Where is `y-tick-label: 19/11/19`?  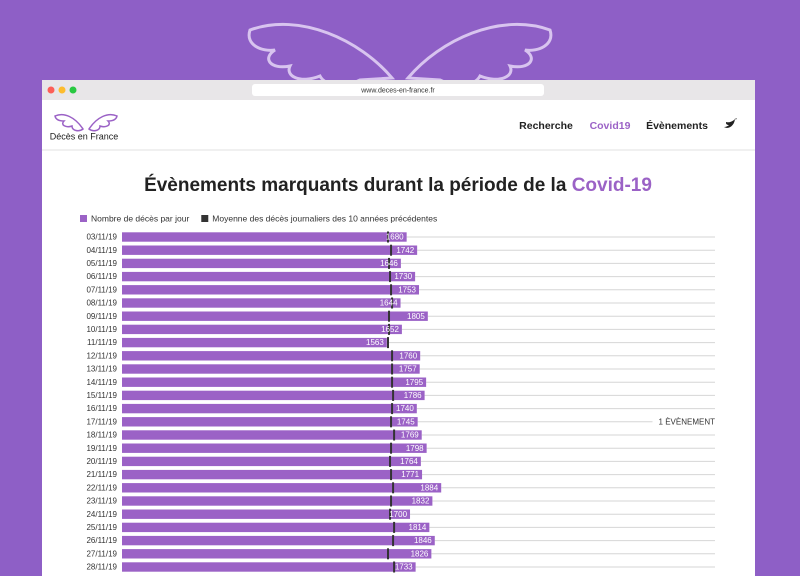 y-tick-label: 19/11/19 is located at coordinates (101, 448).